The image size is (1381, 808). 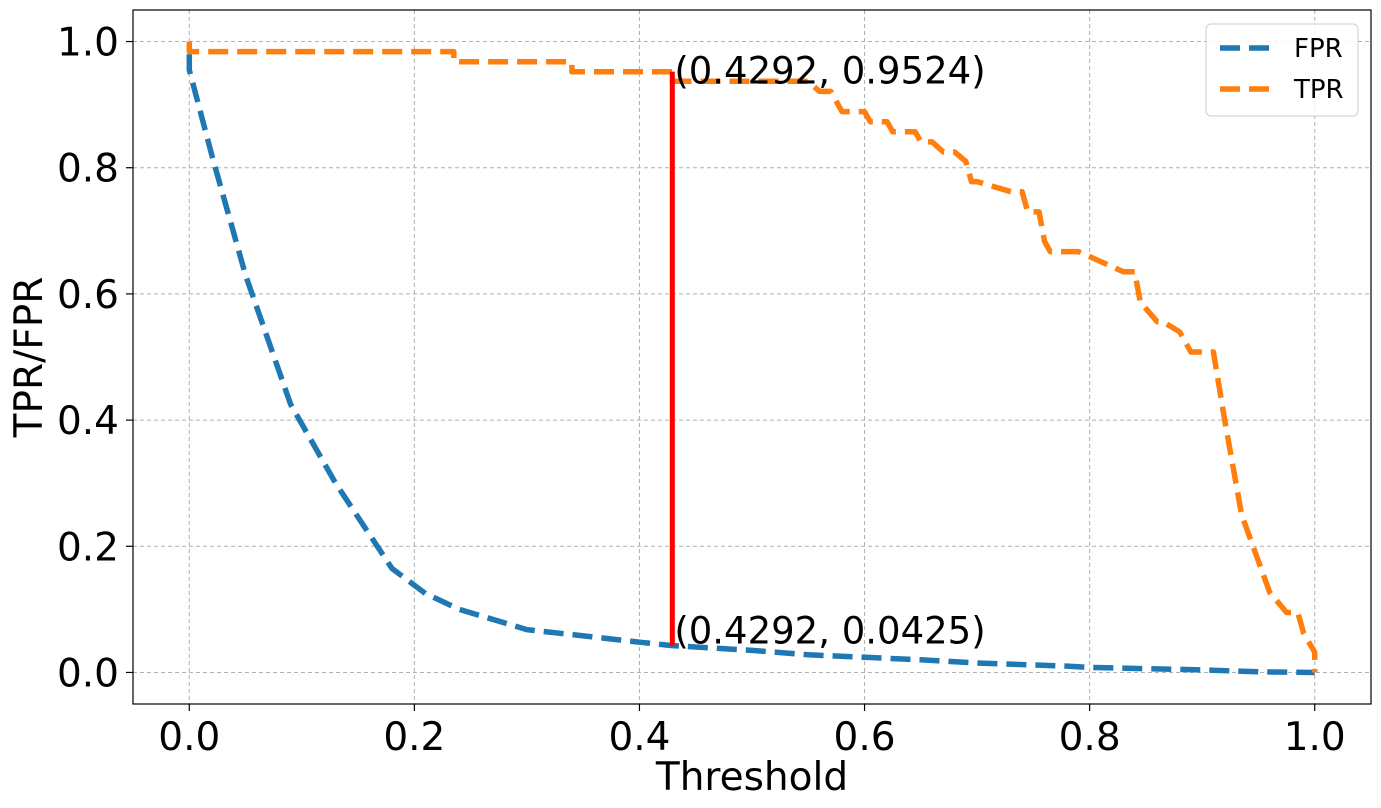 What do you see at coordinates (88, 673) in the screenshot?
I see `y-tick-label: 0.0` at bounding box center [88, 673].